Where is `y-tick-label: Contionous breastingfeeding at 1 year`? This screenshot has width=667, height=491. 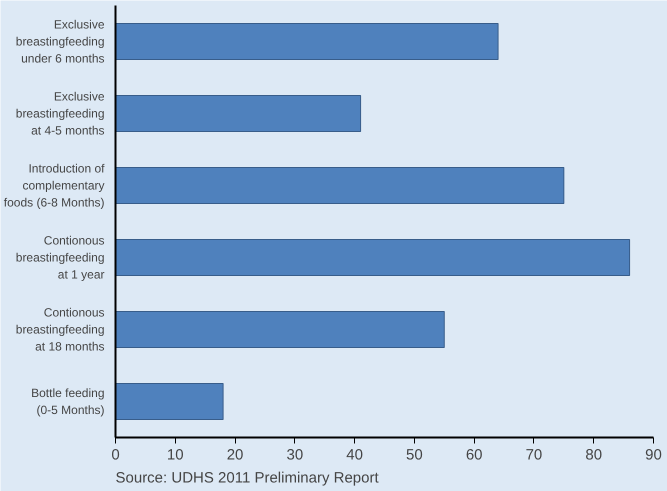
y-tick-label: Contionous breastingfeeding at 1 year is located at coordinates (60, 258).